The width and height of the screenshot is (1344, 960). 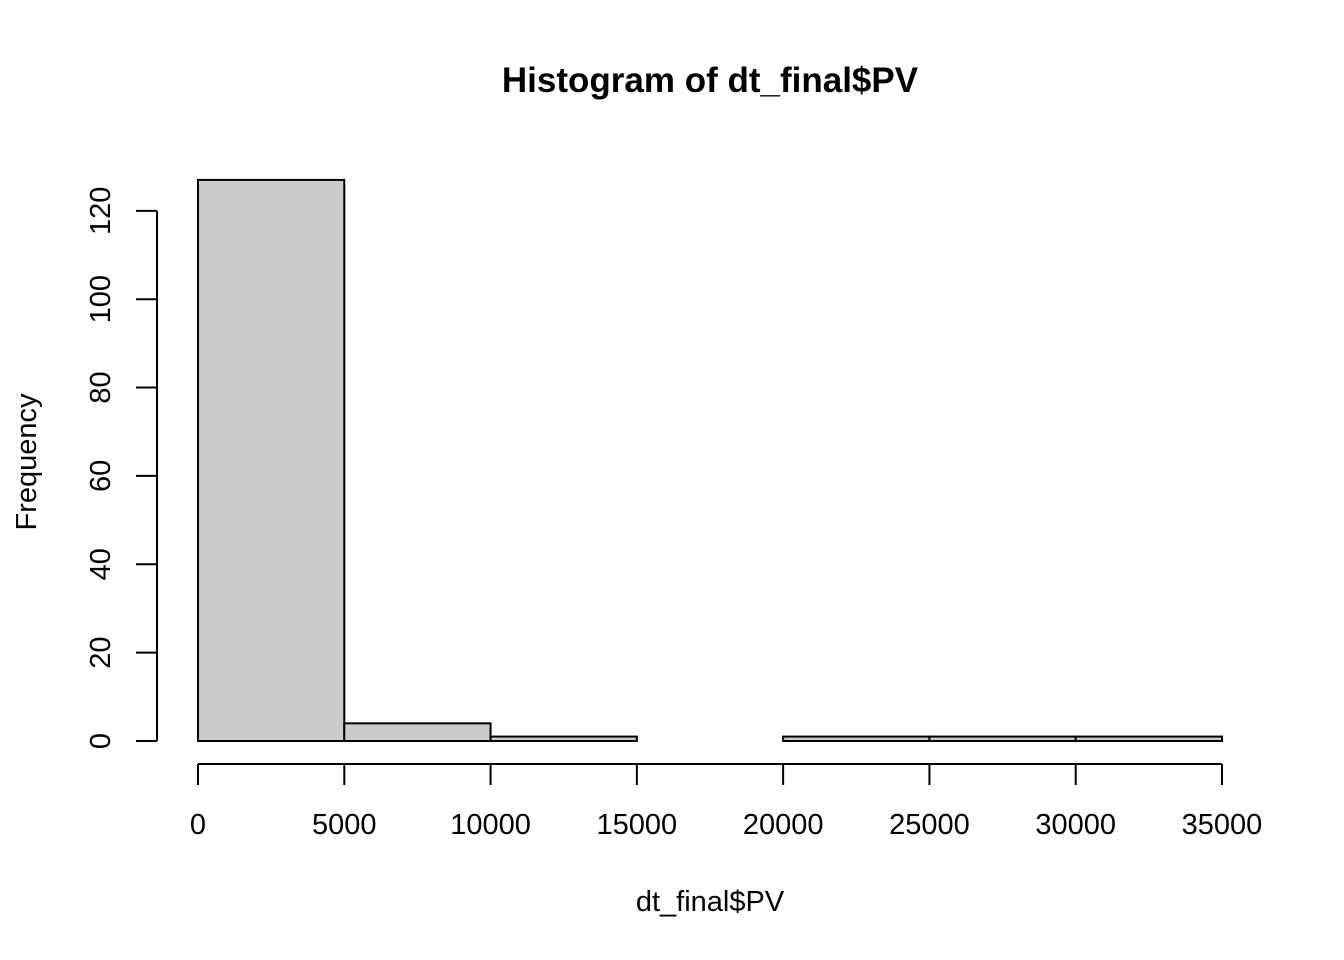 What do you see at coordinates (637, 825) in the screenshot?
I see `x-tick-label: 15000` at bounding box center [637, 825].